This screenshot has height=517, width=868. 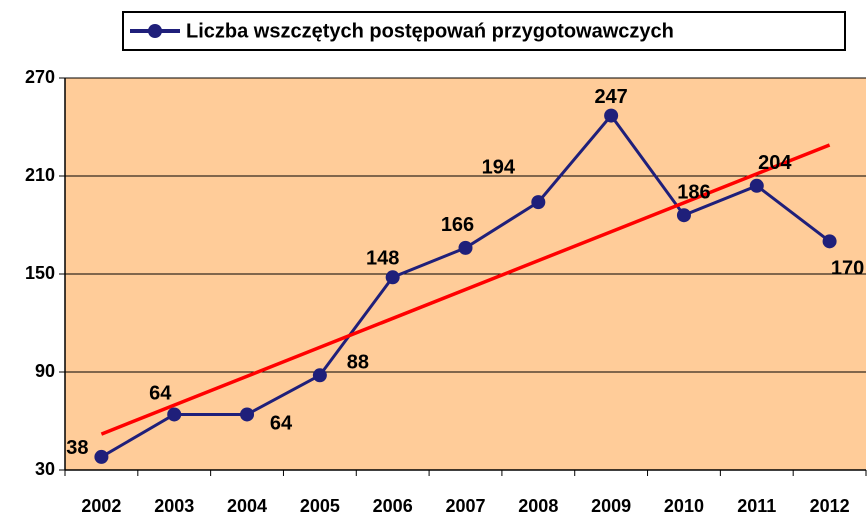 What do you see at coordinates (45, 371) in the screenshot?
I see `y-tick-label: 90` at bounding box center [45, 371].